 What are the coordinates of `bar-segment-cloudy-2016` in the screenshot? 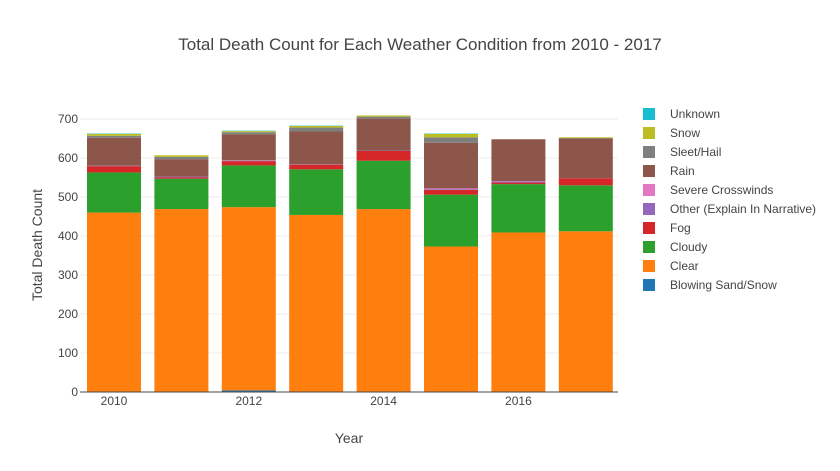 It's located at (518, 208).